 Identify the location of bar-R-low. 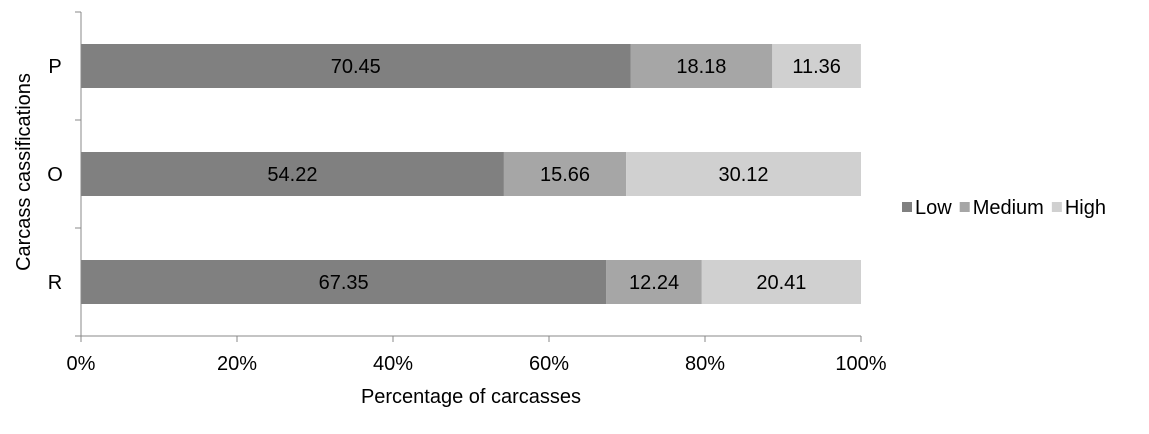
(344, 282).